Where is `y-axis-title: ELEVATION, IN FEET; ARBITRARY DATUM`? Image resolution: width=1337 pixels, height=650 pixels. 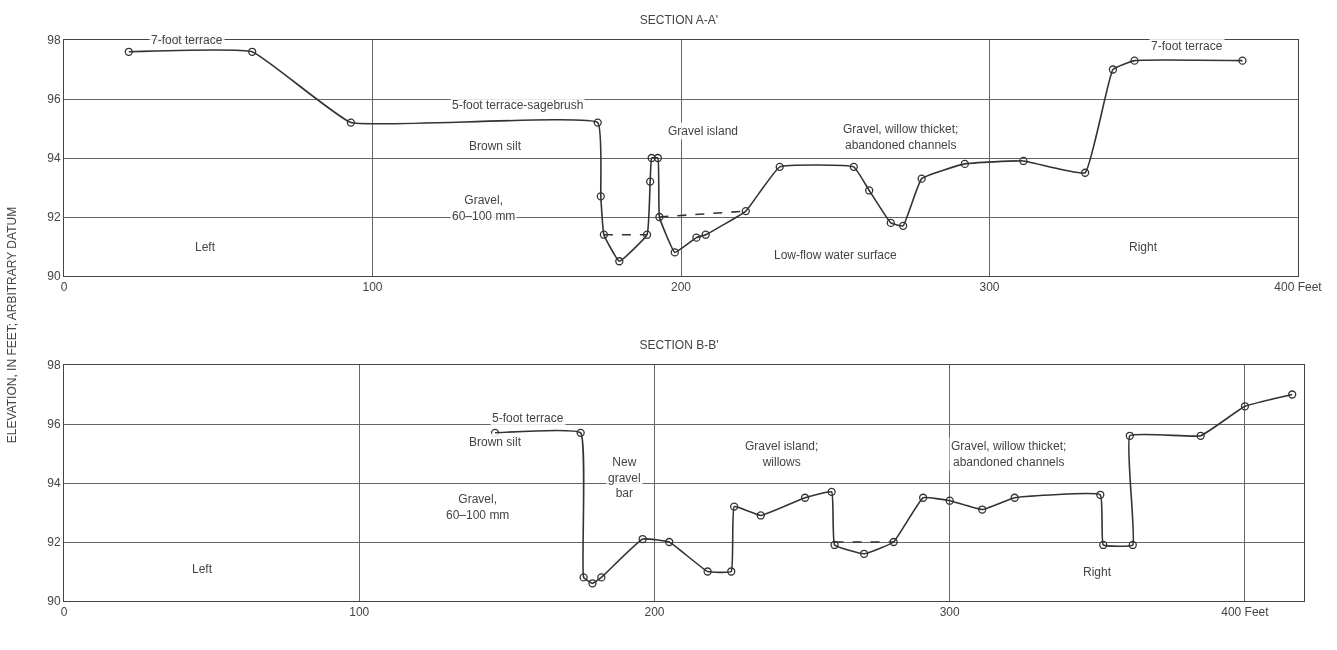
y-axis-title: ELEVATION, IN FEET; ARBITRARY DATUM is located at coordinates (12, 325).